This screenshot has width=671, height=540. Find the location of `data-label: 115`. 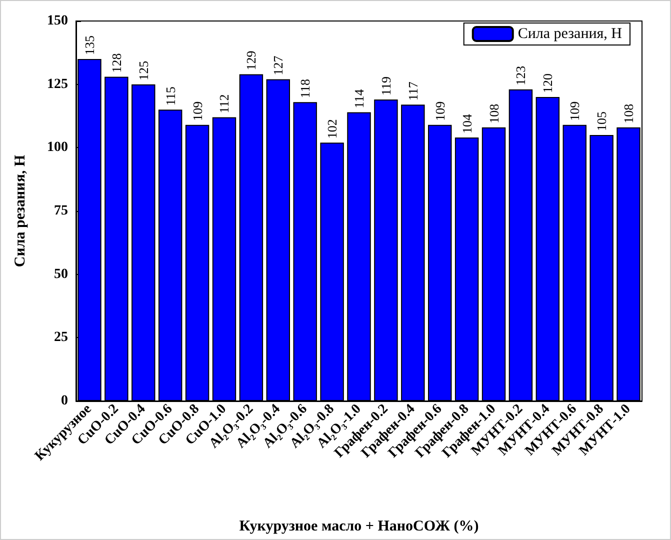

data-label: 115 is located at coordinates (170, 96).